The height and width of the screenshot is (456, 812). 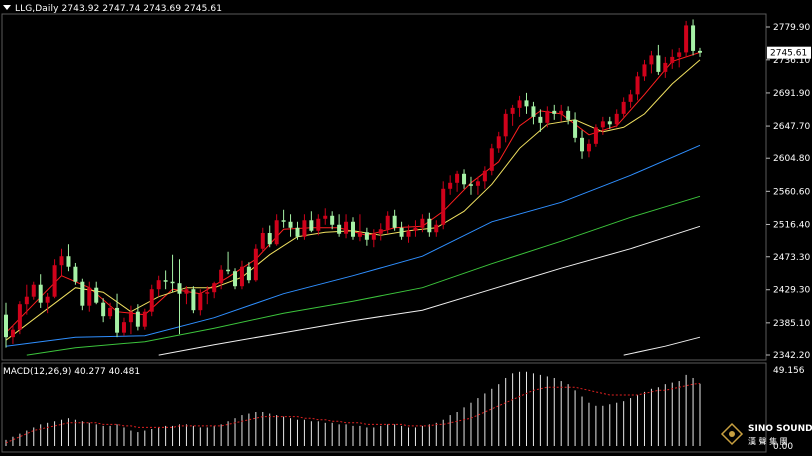 What do you see at coordinates (7, 7) in the screenshot?
I see `chevron-down-icon` at bounding box center [7, 7].